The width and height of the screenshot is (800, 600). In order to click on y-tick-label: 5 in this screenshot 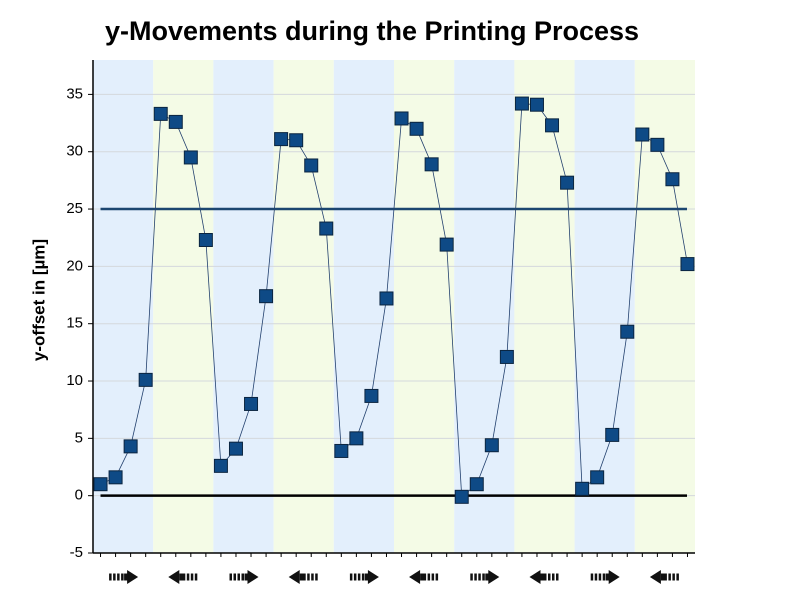, I will do `click(79, 437)`.